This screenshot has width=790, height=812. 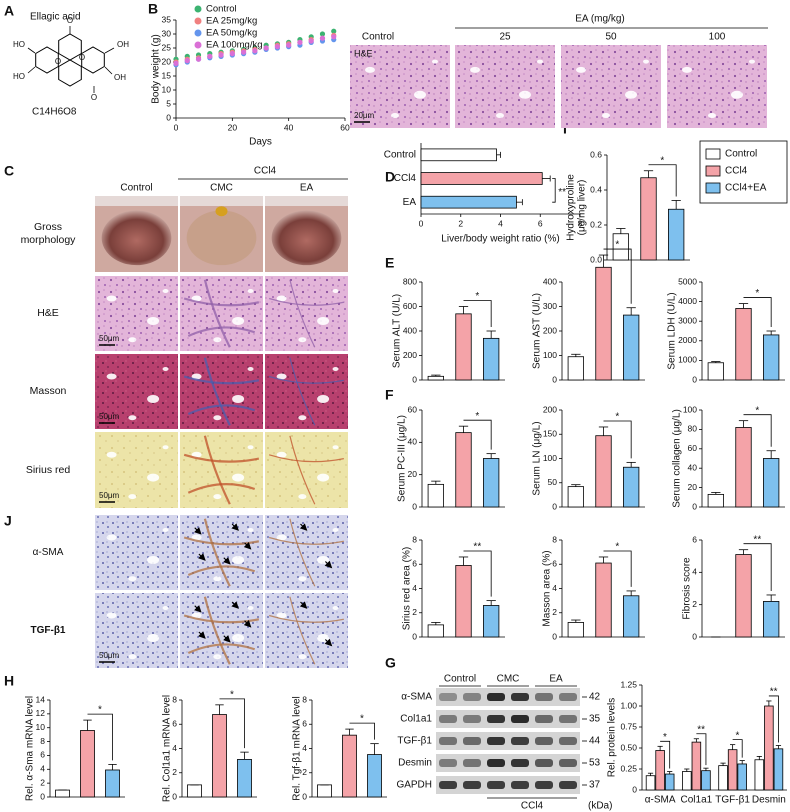 What do you see at coordinates (109, 495) in the screenshot?
I see `scale-label: 50μm` at bounding box center [109, 495].